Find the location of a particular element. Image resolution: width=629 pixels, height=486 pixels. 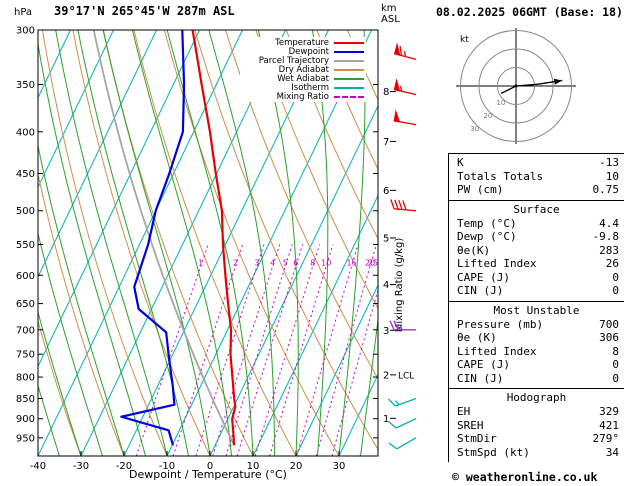

svg-text: 950 is located at coordinates (25, 438).